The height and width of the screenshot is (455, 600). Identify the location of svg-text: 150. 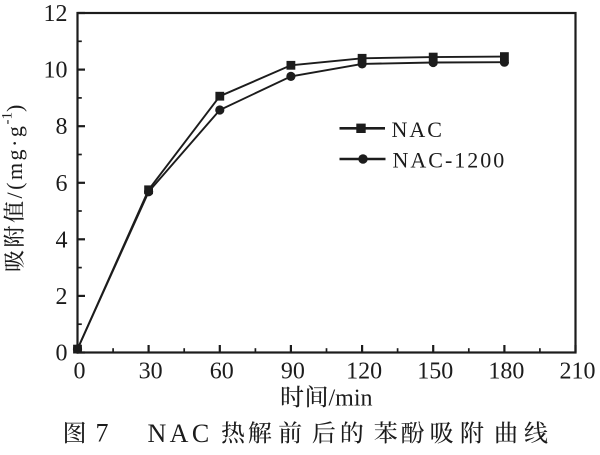
(435, 372).